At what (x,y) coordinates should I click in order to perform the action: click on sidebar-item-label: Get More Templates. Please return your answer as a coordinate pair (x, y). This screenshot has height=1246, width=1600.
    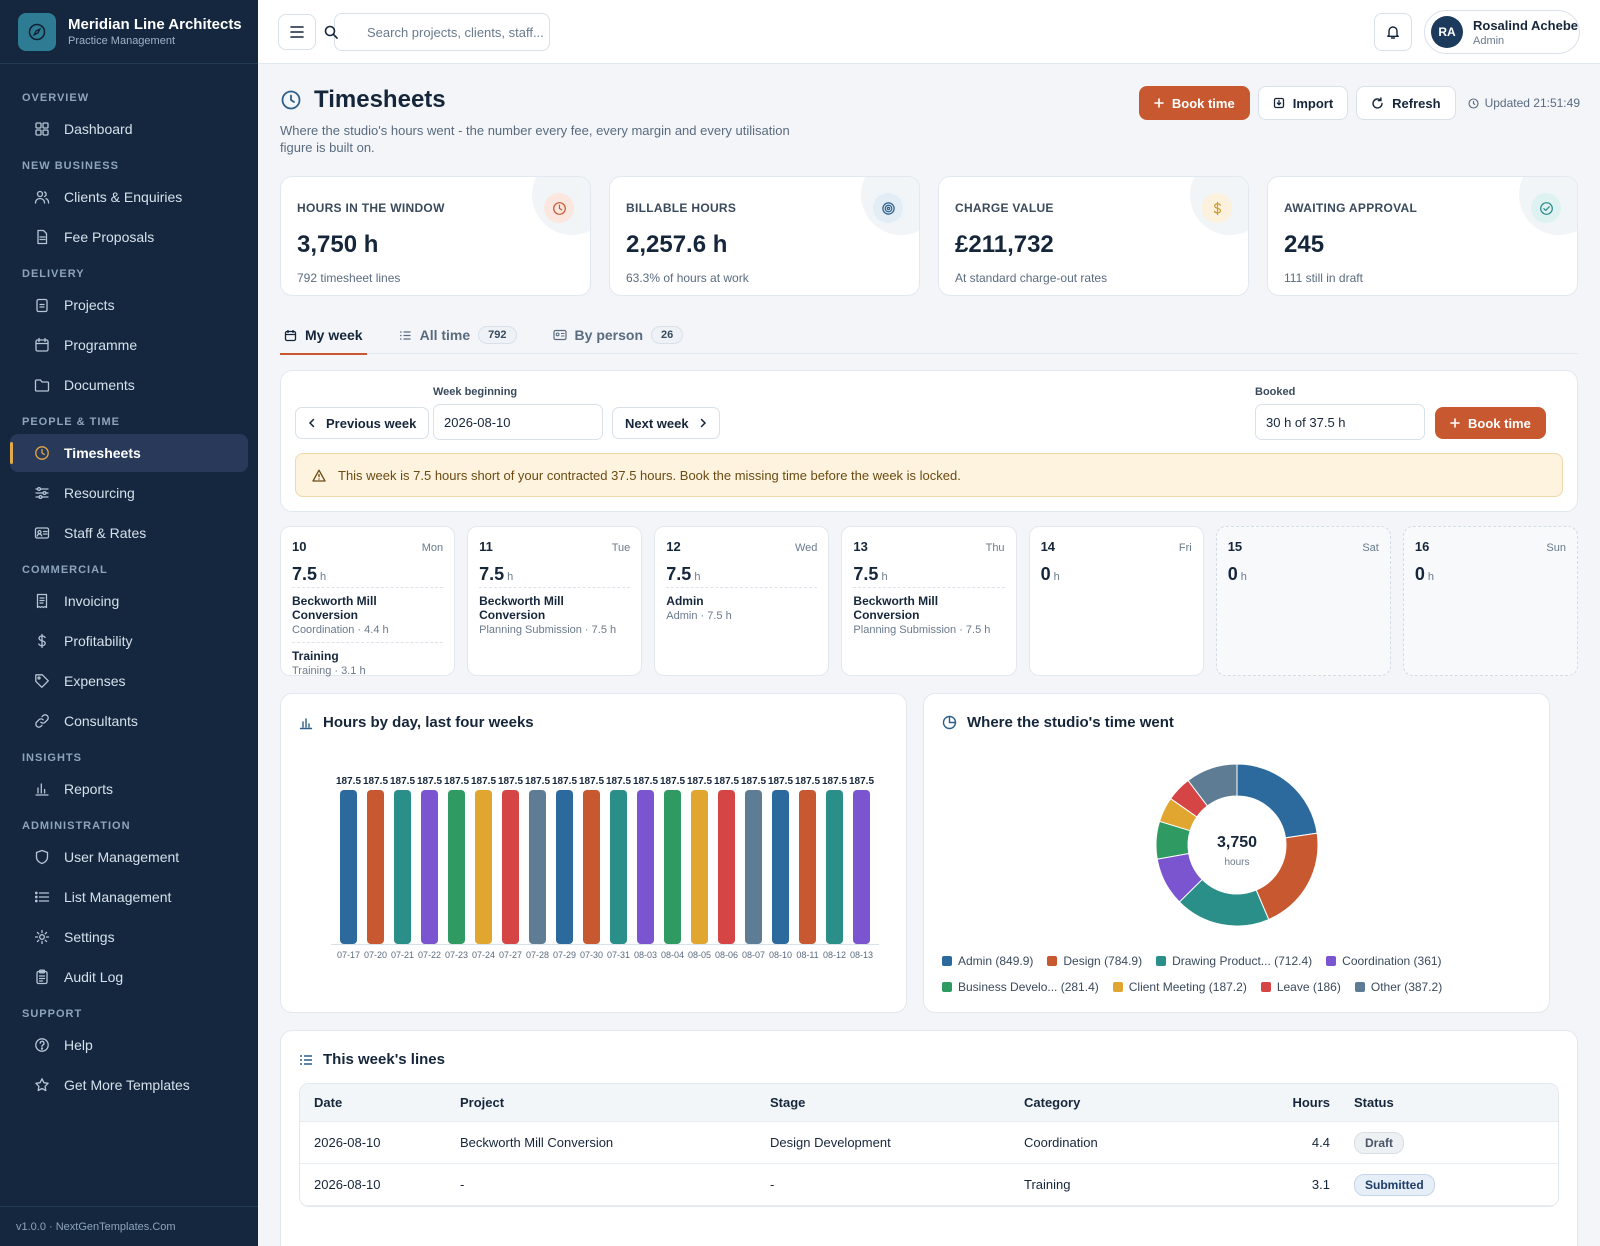
    Looking at the image, I should click on (127, 1085).